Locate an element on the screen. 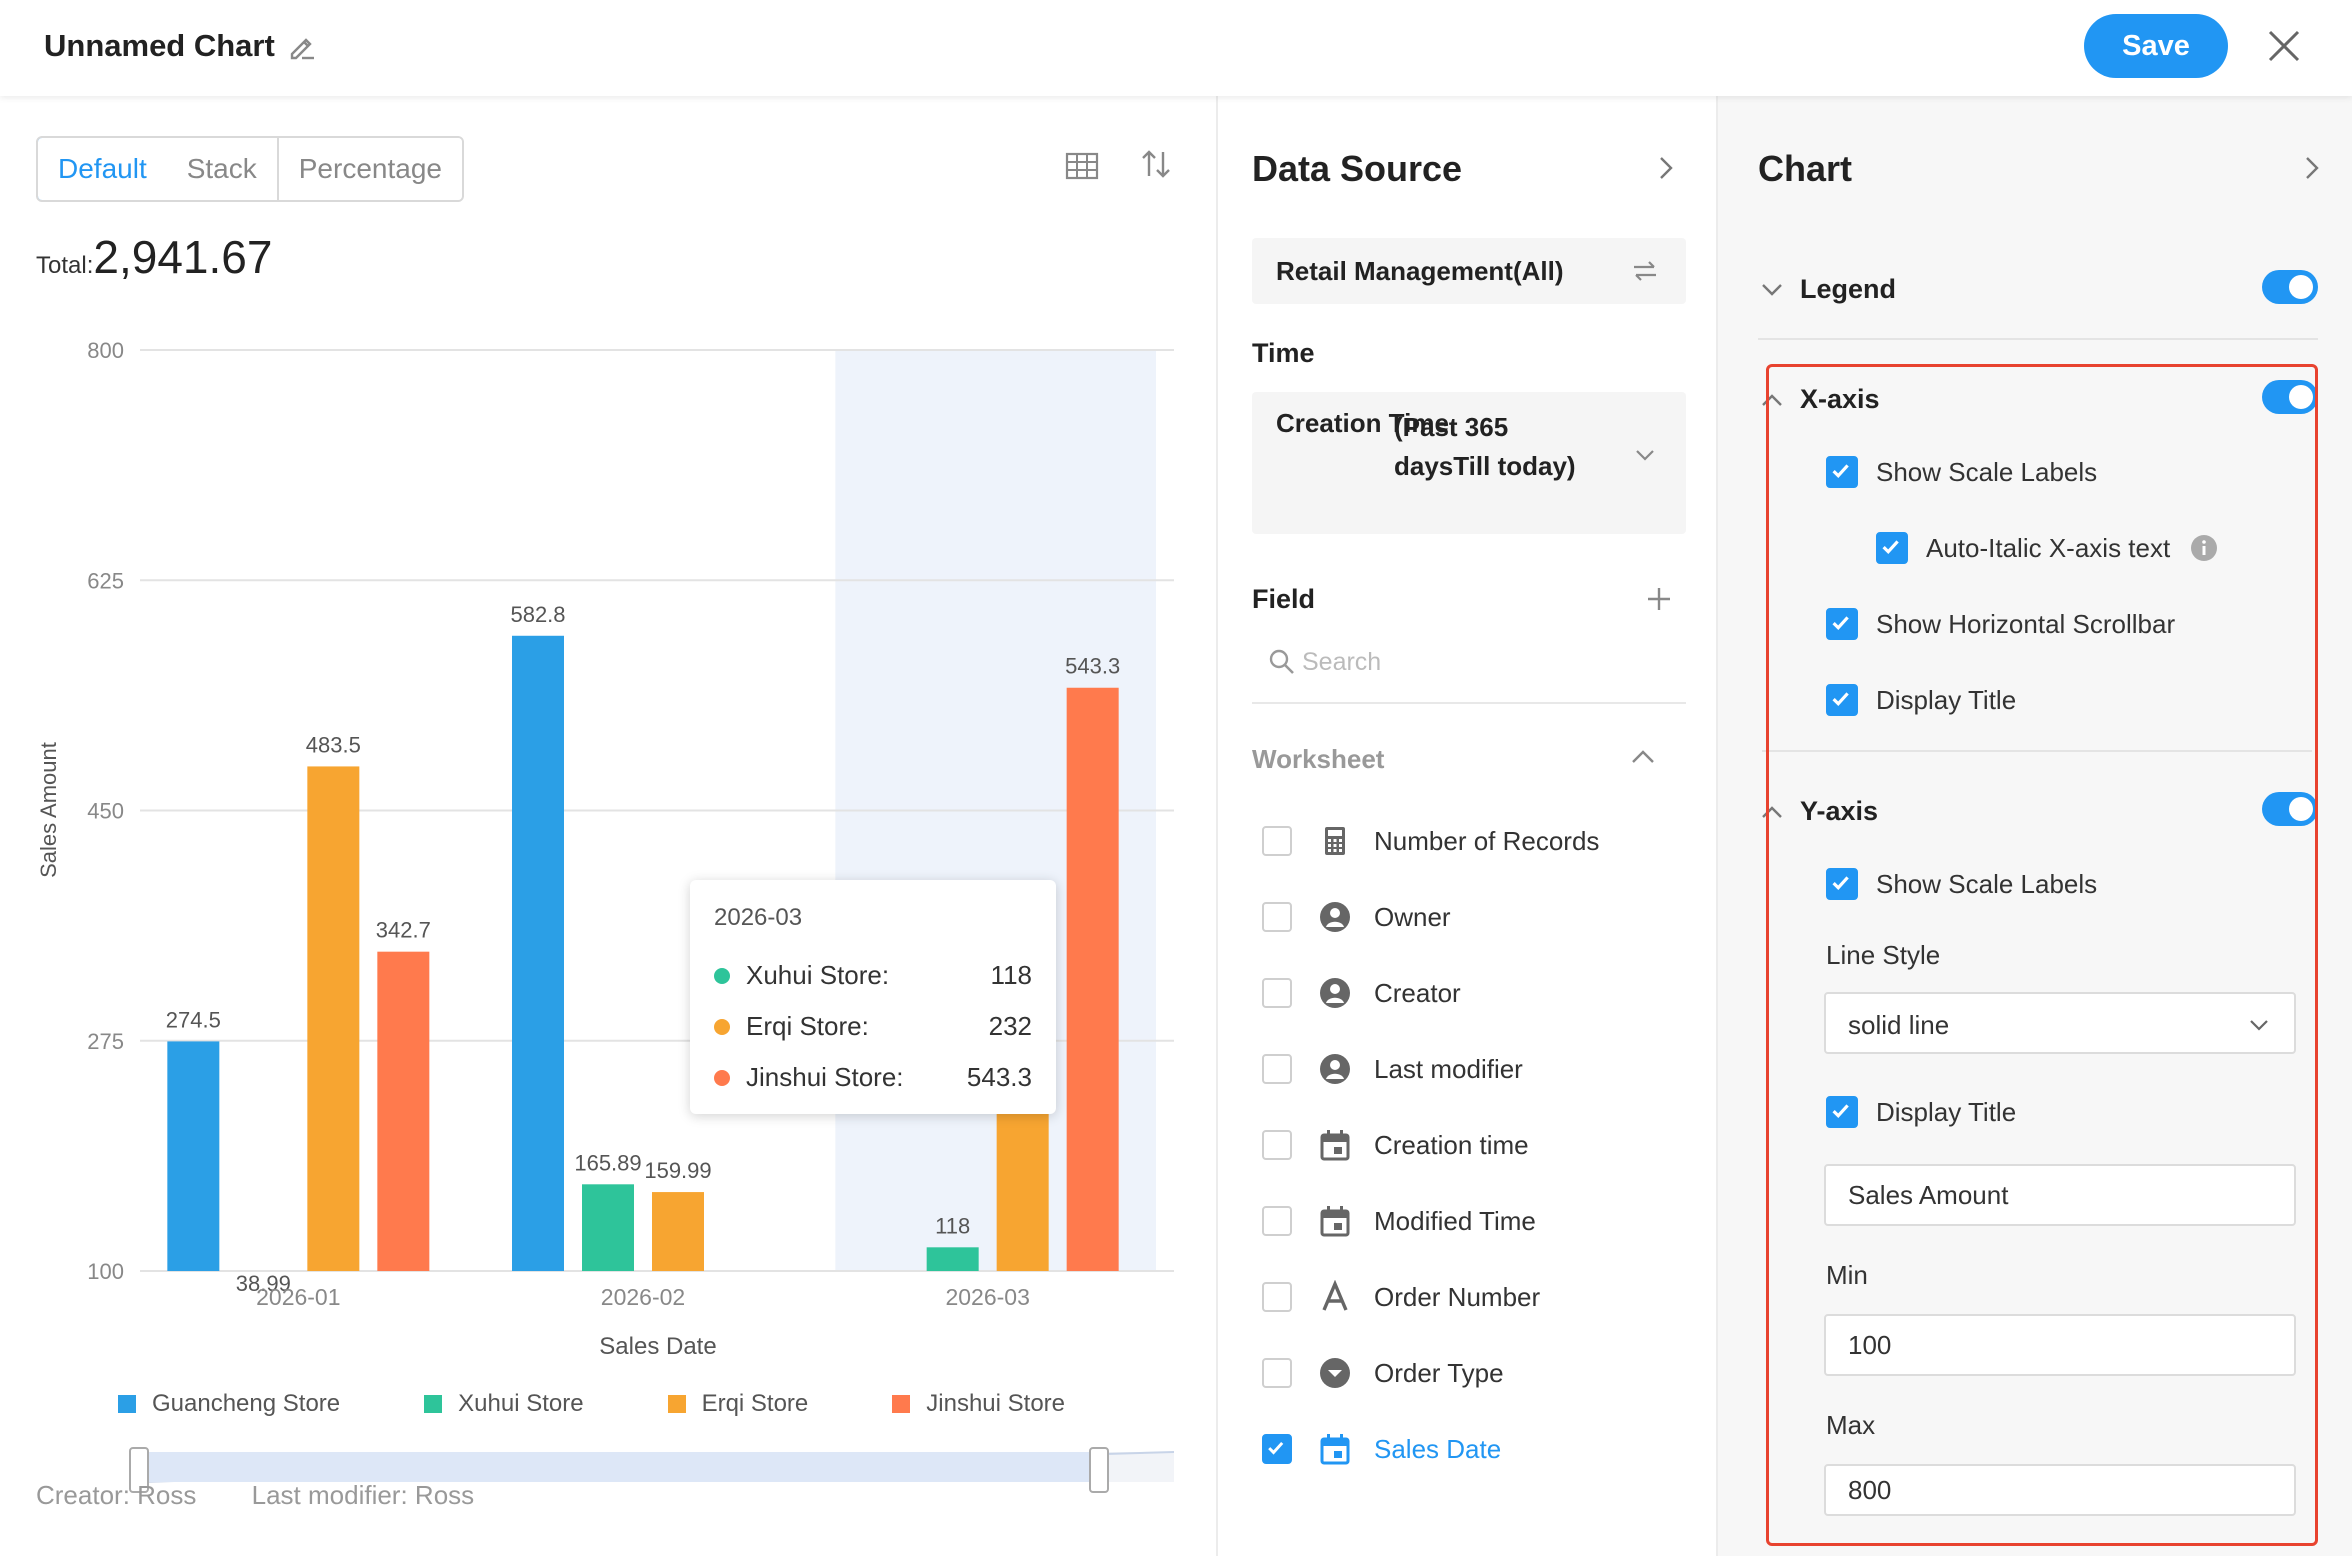 This screenshot has height=1556, width=2352. field-search-input is located at coordinates (1492, 662).